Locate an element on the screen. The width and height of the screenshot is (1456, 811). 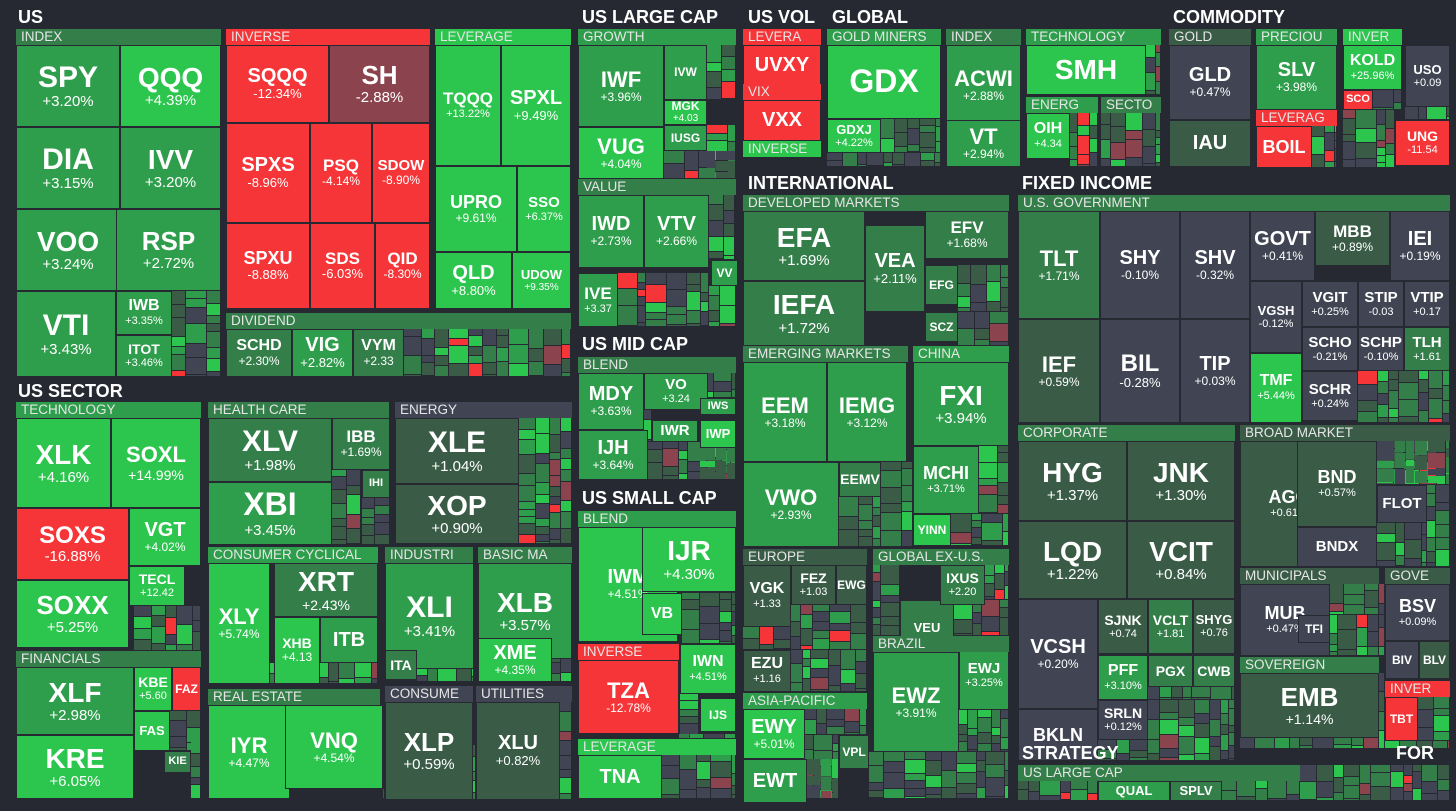
tile-spxl: SPXL +9.49% is located at coordinates (536, 105).